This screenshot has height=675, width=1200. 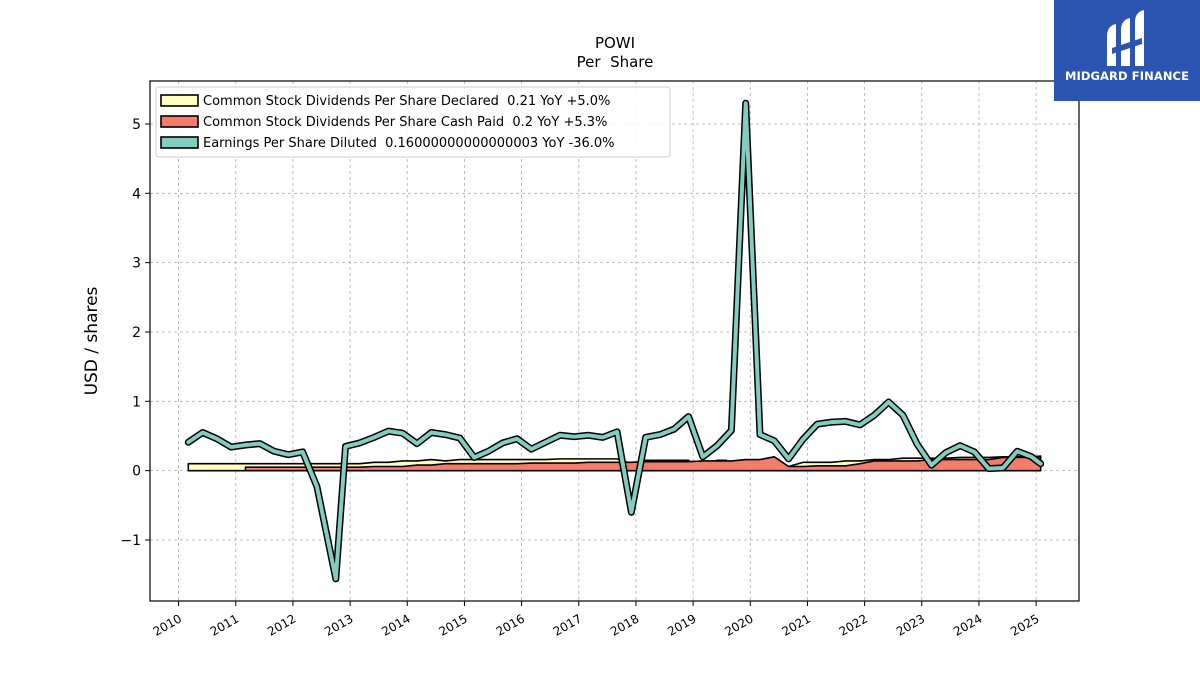 I want to click on chart-title: POWI, so click(x=615, y=43).